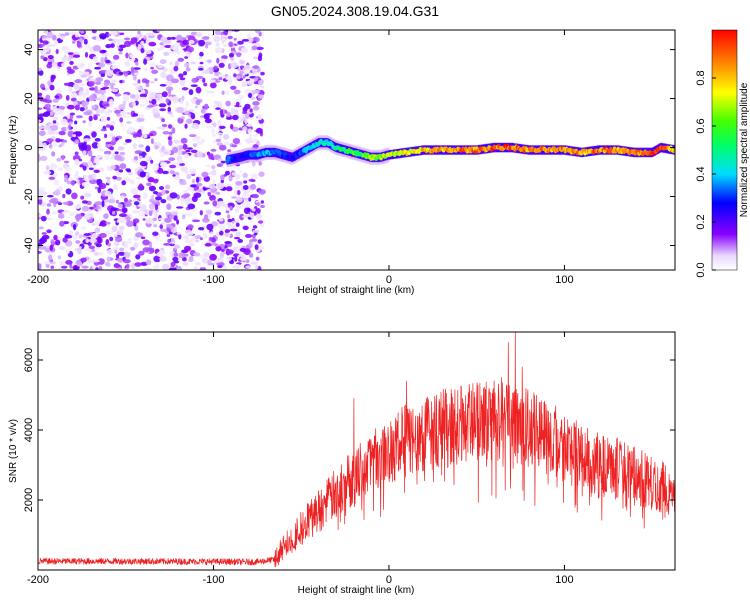  Describe the element at coordinates (673, 151) in the screenshot. I see `ridge-core` at that location.